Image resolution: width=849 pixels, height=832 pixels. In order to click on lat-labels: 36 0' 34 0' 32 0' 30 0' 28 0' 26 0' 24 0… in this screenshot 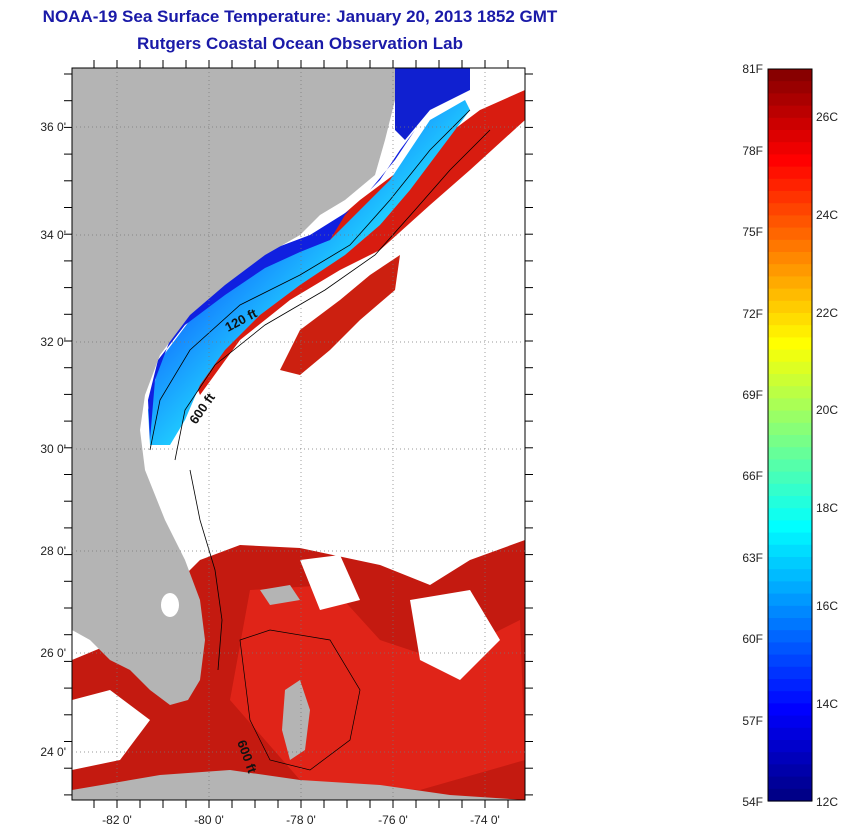, I will do `click(53, 439)`.